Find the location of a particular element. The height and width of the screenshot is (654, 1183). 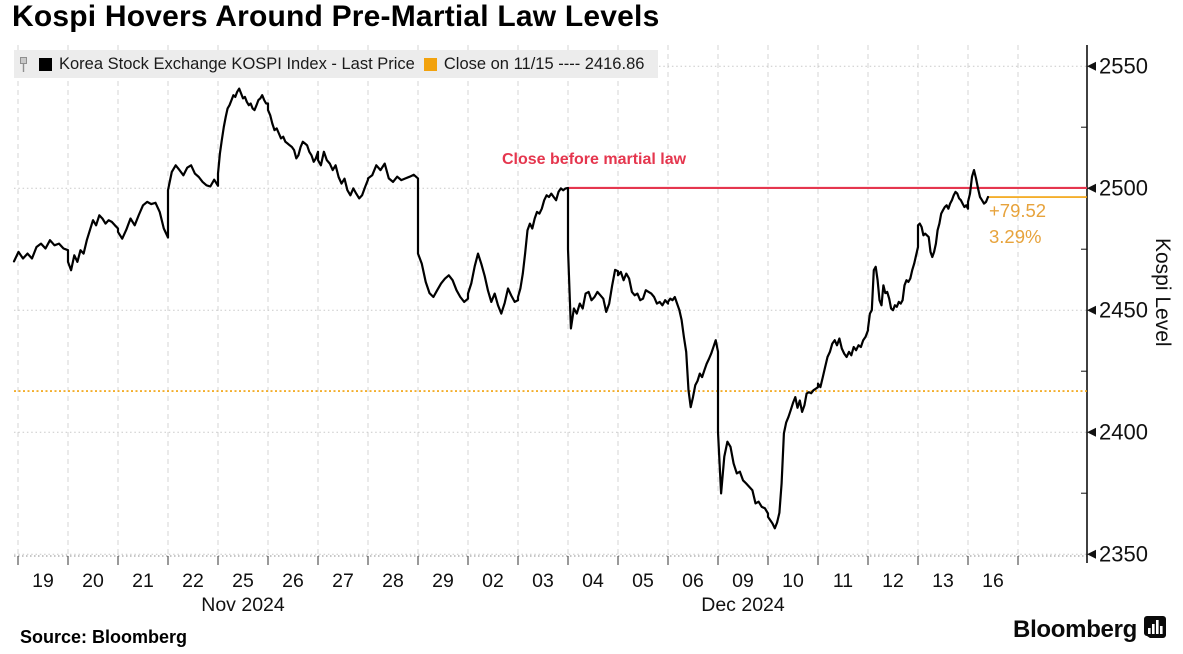

kospi-series-swatch is located at coordinates (45, 64).